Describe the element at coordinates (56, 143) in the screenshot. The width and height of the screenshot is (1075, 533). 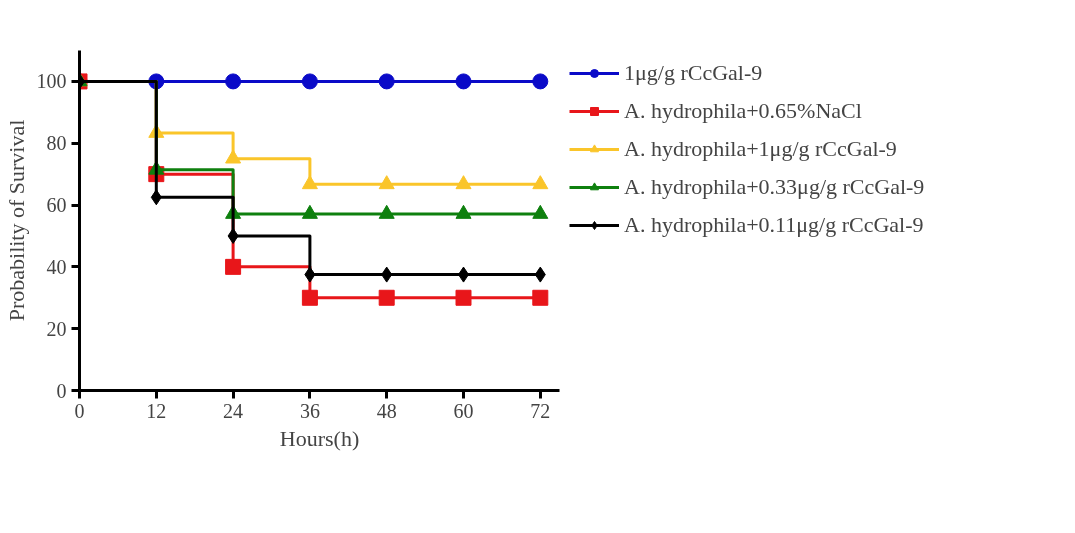
I see `y-tick-label: 80` at that location.